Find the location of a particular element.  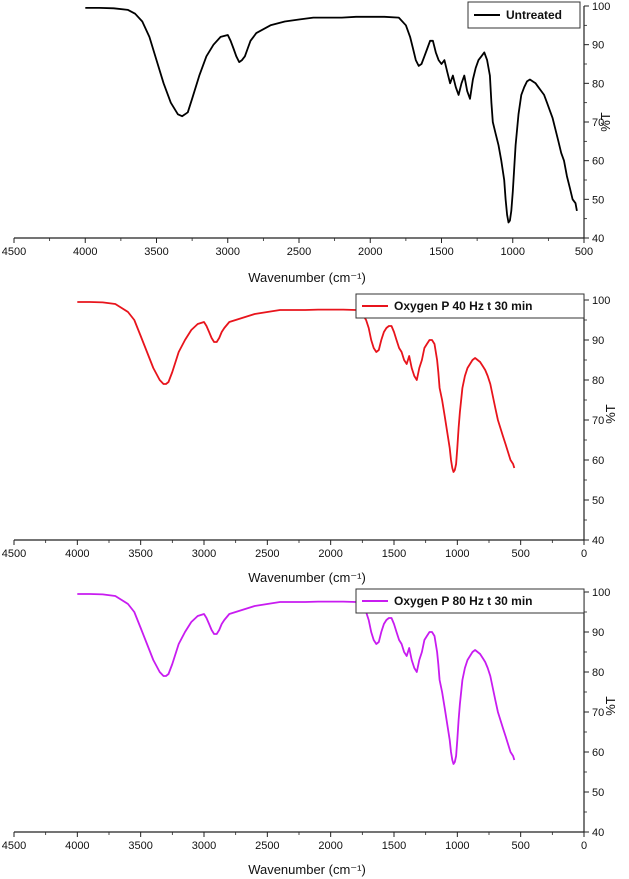

legend-label: Untreated is located at coordinates (534, 15).